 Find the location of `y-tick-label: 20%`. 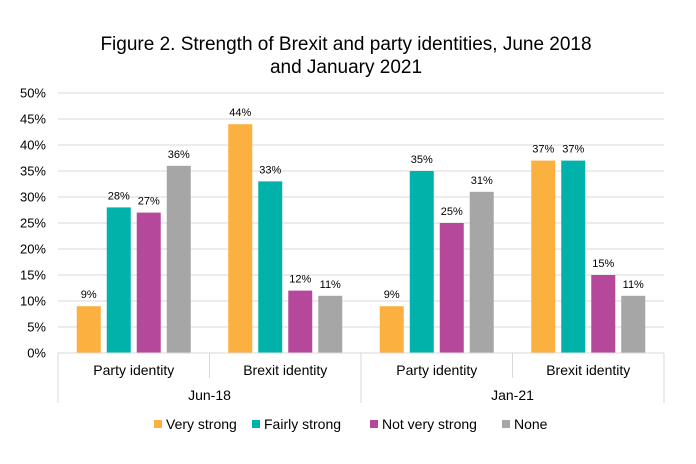

y-tick-label: 20% is located at coordinates (33, 249).